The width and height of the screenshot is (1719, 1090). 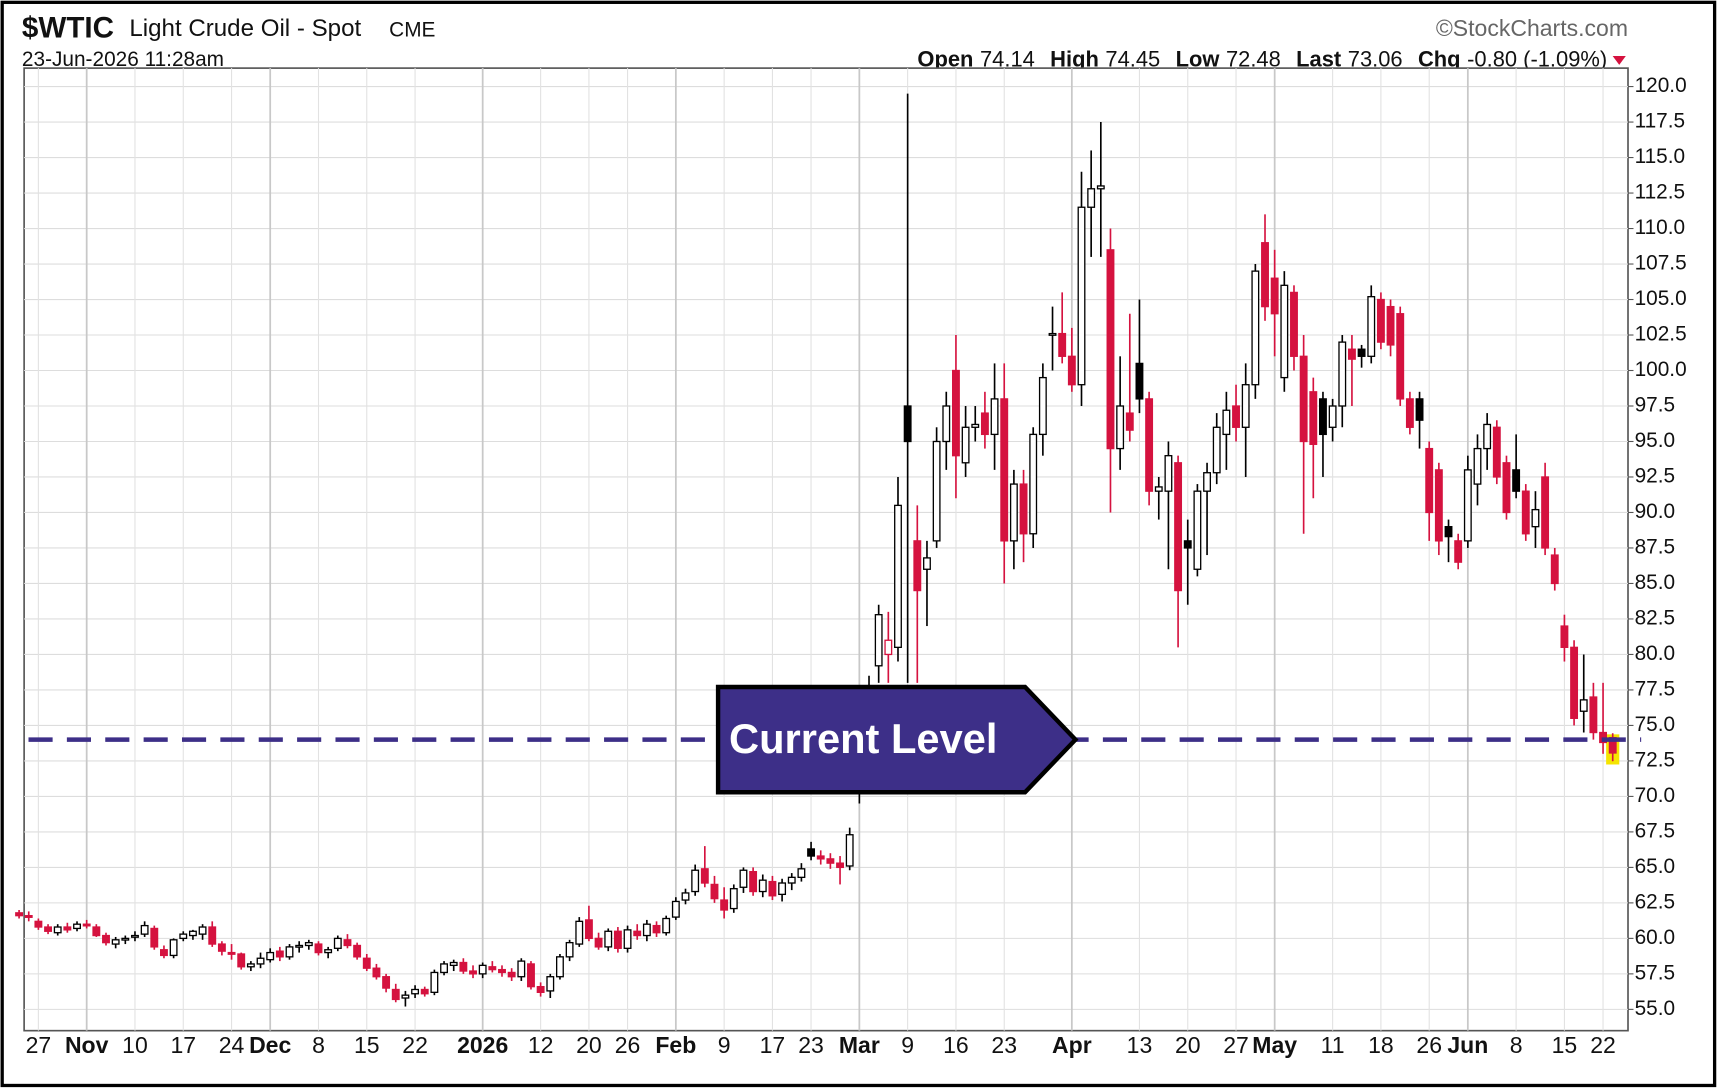 I want to click on x-tick-label: Jun, so click(x=1467, y=1045).